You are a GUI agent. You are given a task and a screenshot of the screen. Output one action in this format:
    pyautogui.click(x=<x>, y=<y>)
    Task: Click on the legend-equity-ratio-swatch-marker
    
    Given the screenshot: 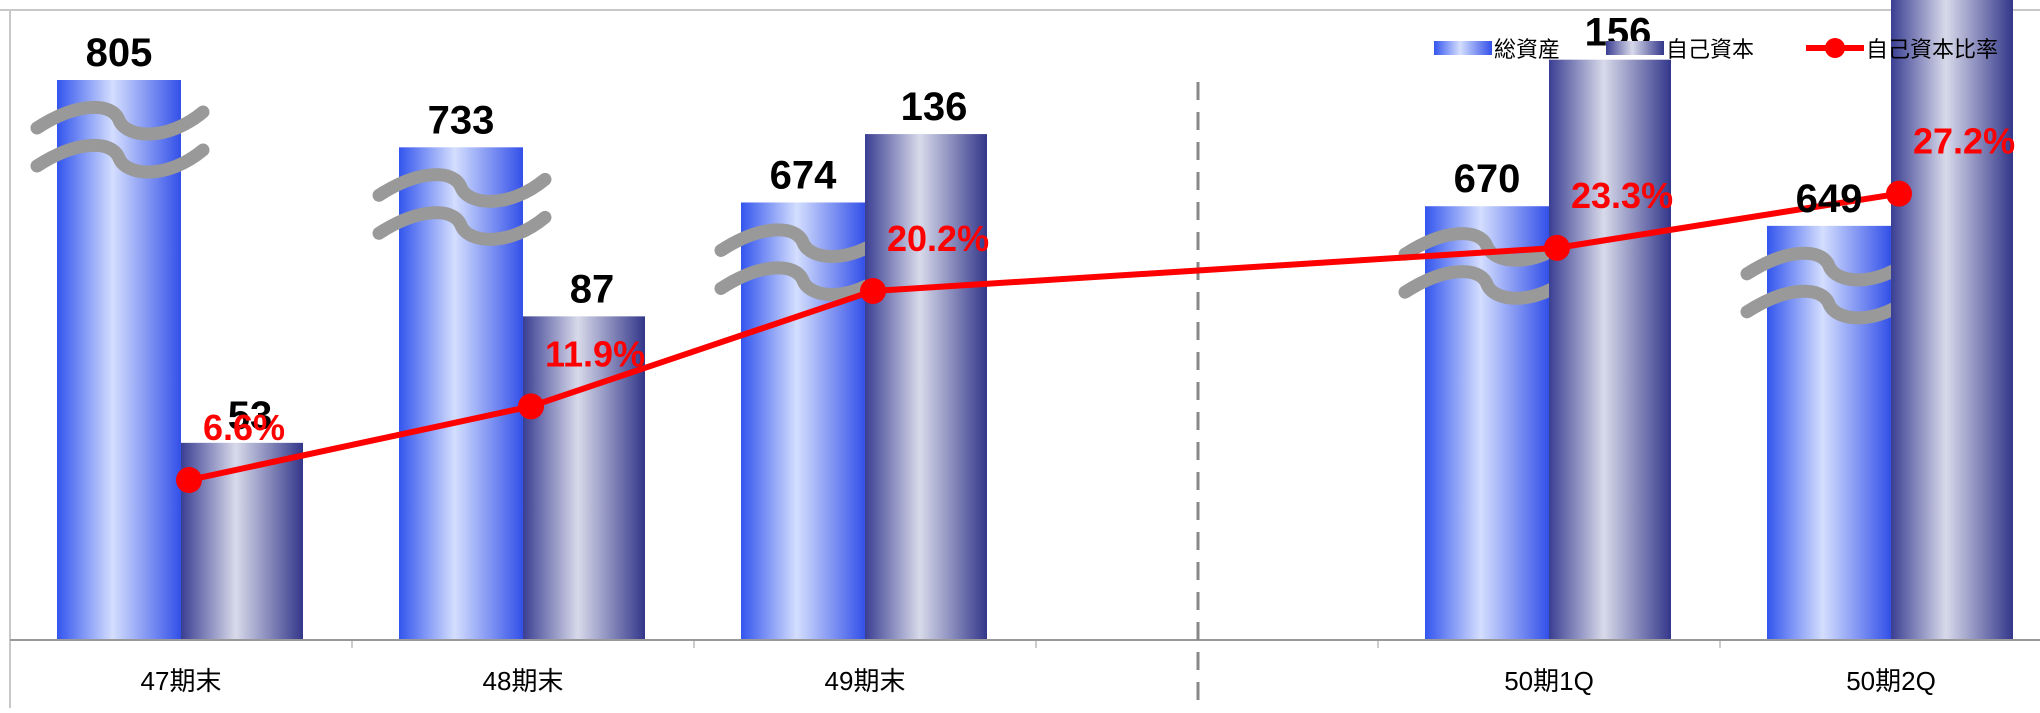 What is the action you would take?
    pyautogui.click(x=1835, y=48)
    